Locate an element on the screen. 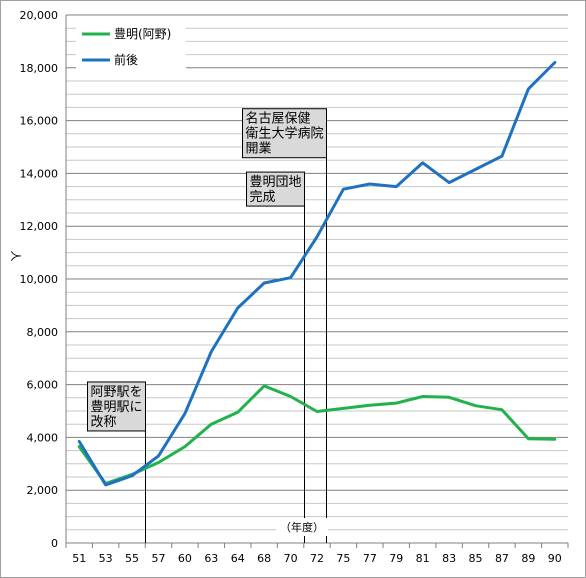  legend-box is located at coordinates (131, 46).